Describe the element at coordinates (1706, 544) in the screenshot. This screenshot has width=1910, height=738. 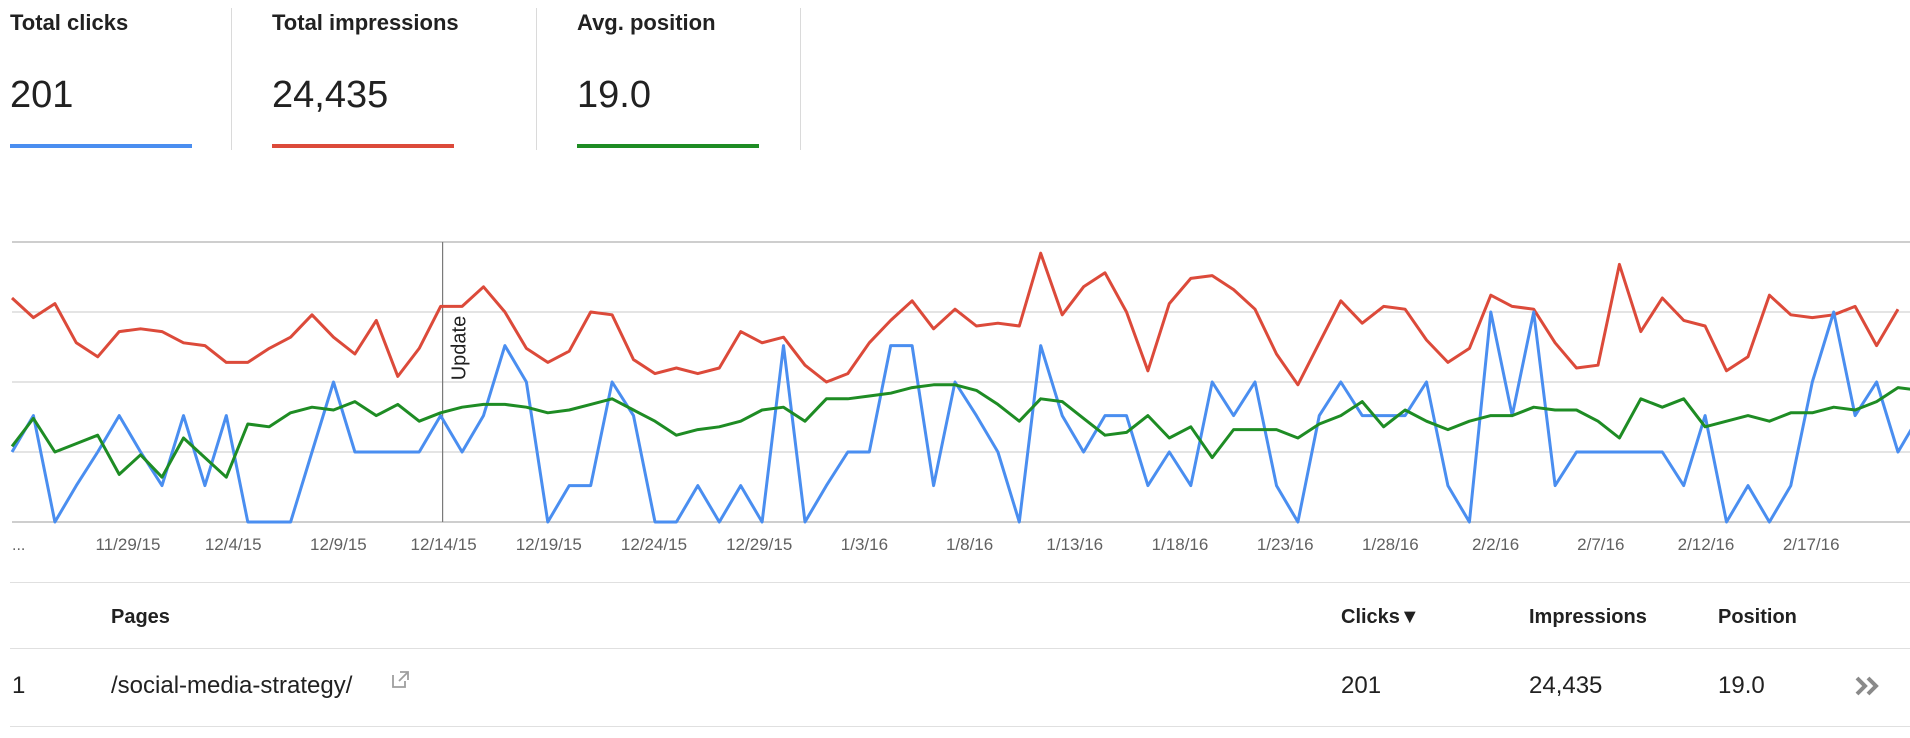
I see `x-tick-label: 2/12/16` at that location.